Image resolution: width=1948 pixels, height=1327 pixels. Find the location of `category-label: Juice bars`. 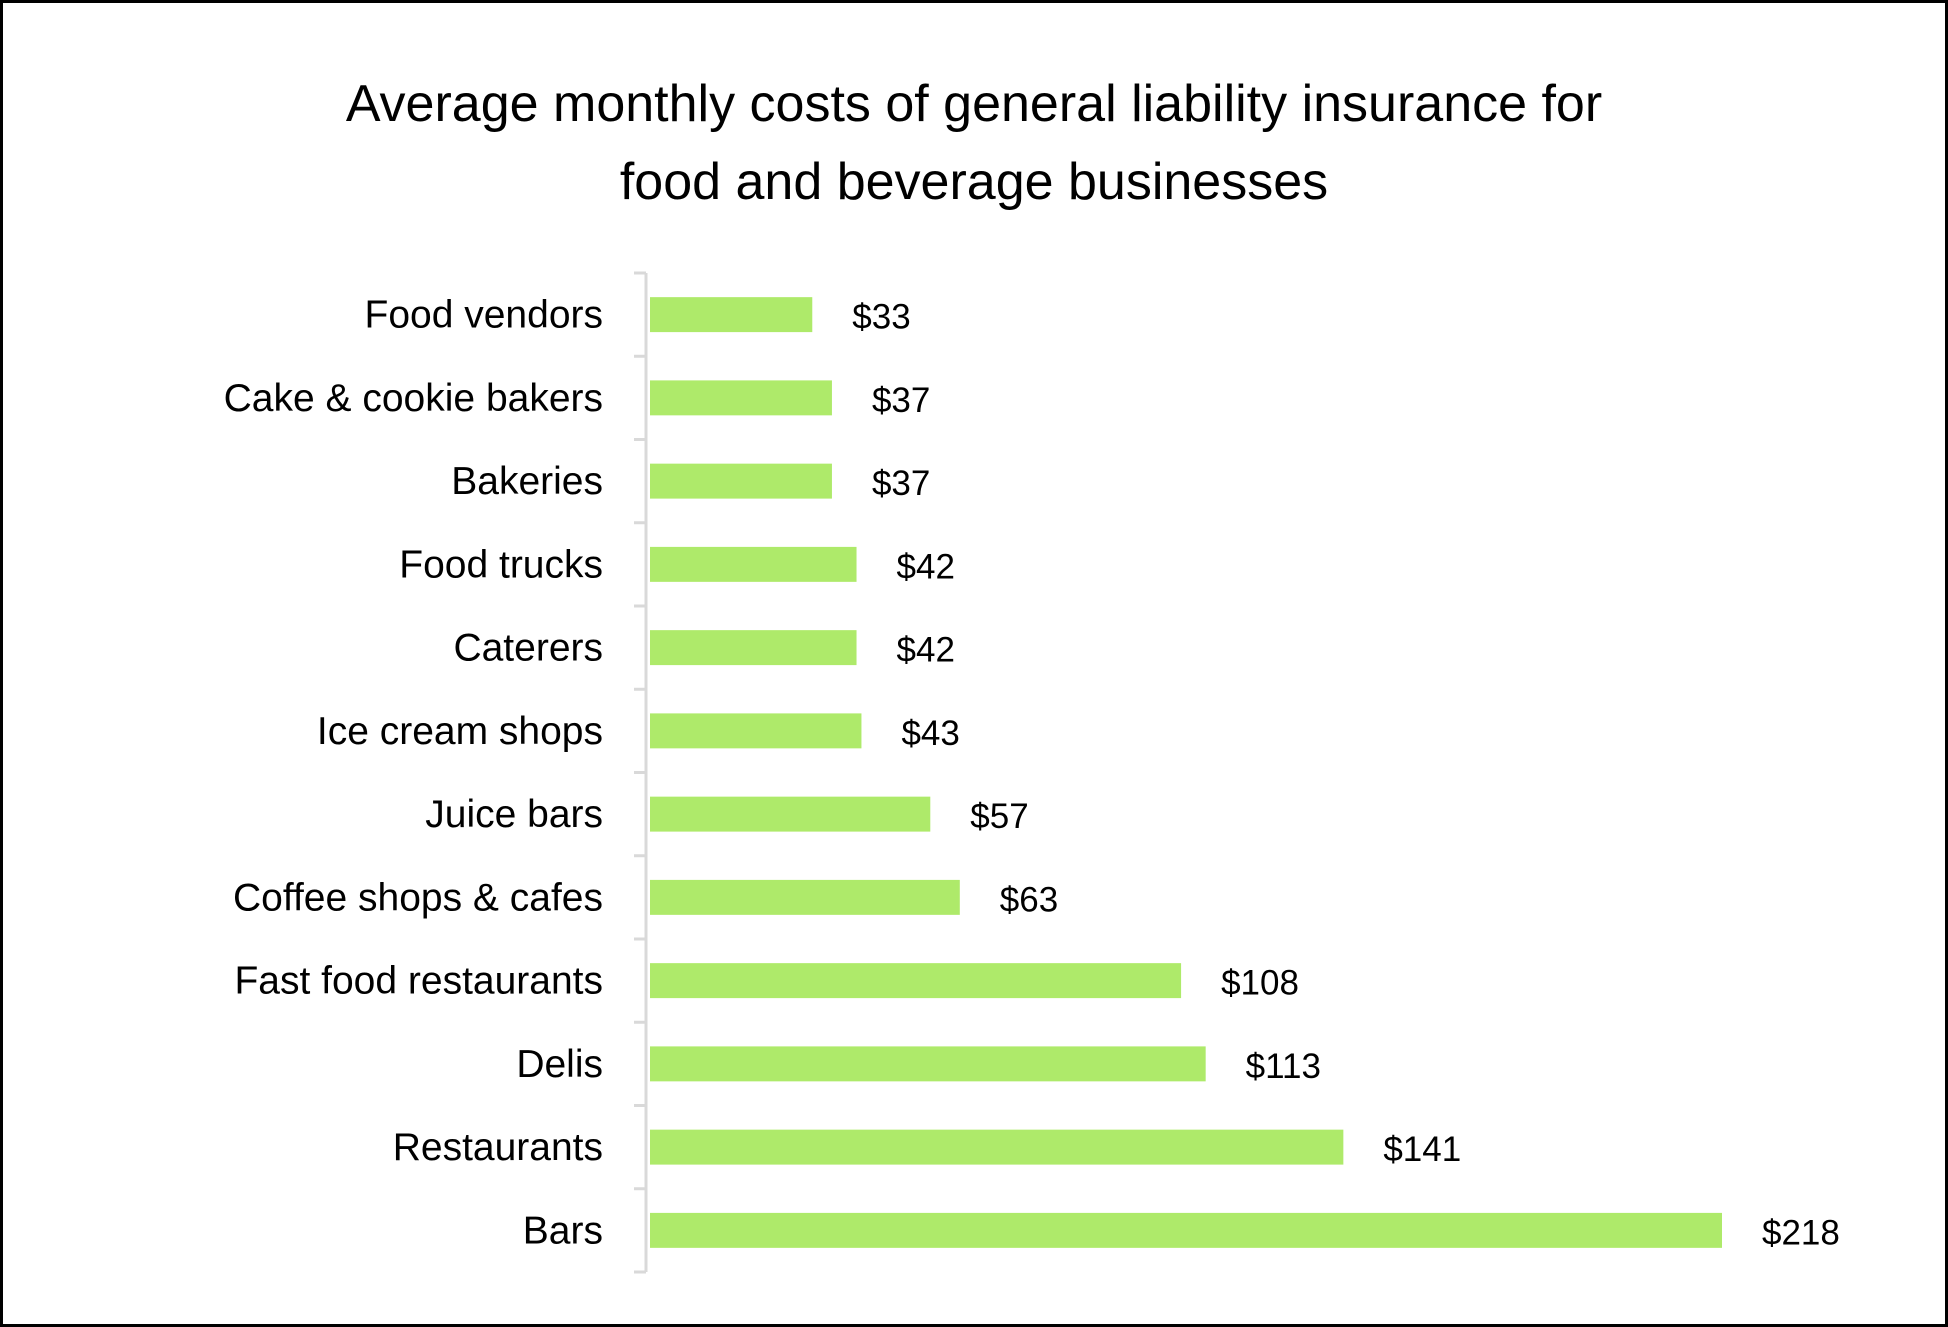

category-label: Juice bars is located at coordinates (514, 814).